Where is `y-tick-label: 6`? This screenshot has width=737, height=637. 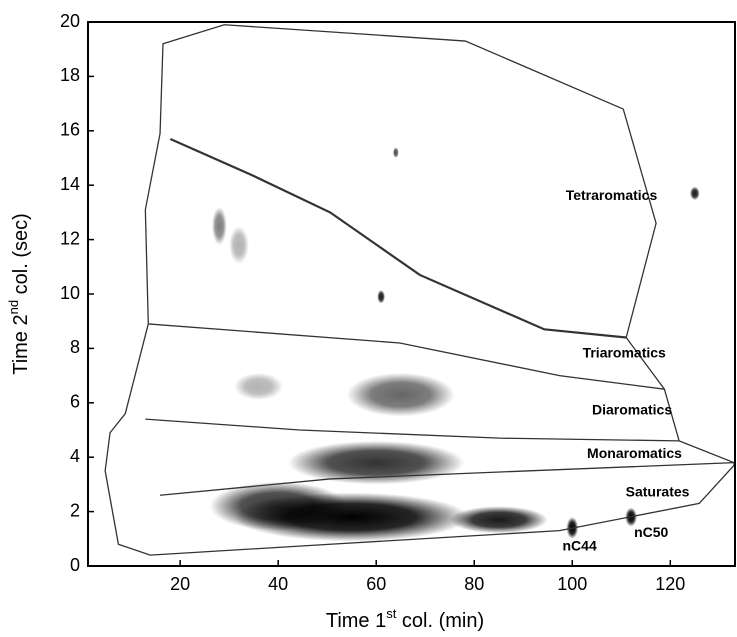
y-tick-label: 6 is located at coordinates (75, 402).